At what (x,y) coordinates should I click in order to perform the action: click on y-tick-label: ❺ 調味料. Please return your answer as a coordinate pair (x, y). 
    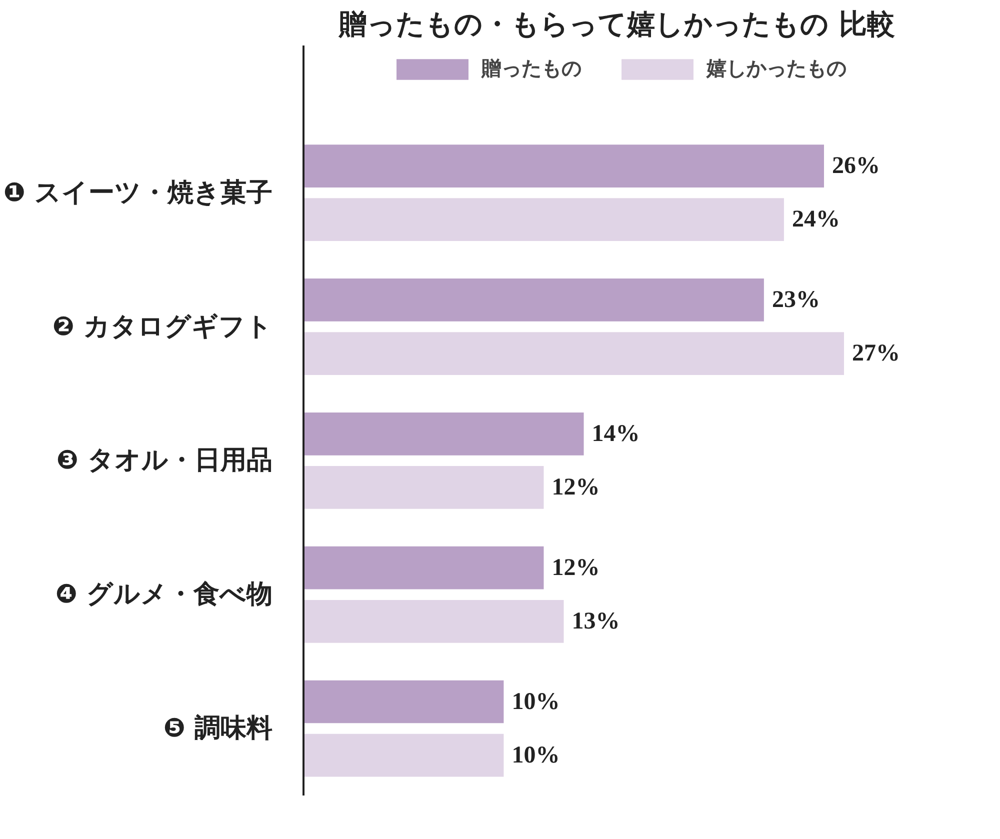
    Looking at the image, I should click on (218, 729).